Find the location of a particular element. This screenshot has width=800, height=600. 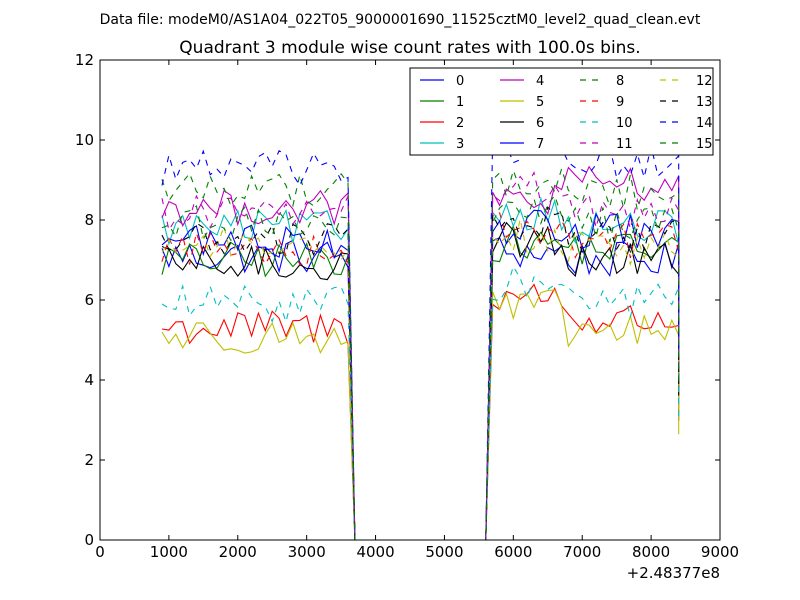

legend-label-9: 9 is located at coordinates (620, 102).